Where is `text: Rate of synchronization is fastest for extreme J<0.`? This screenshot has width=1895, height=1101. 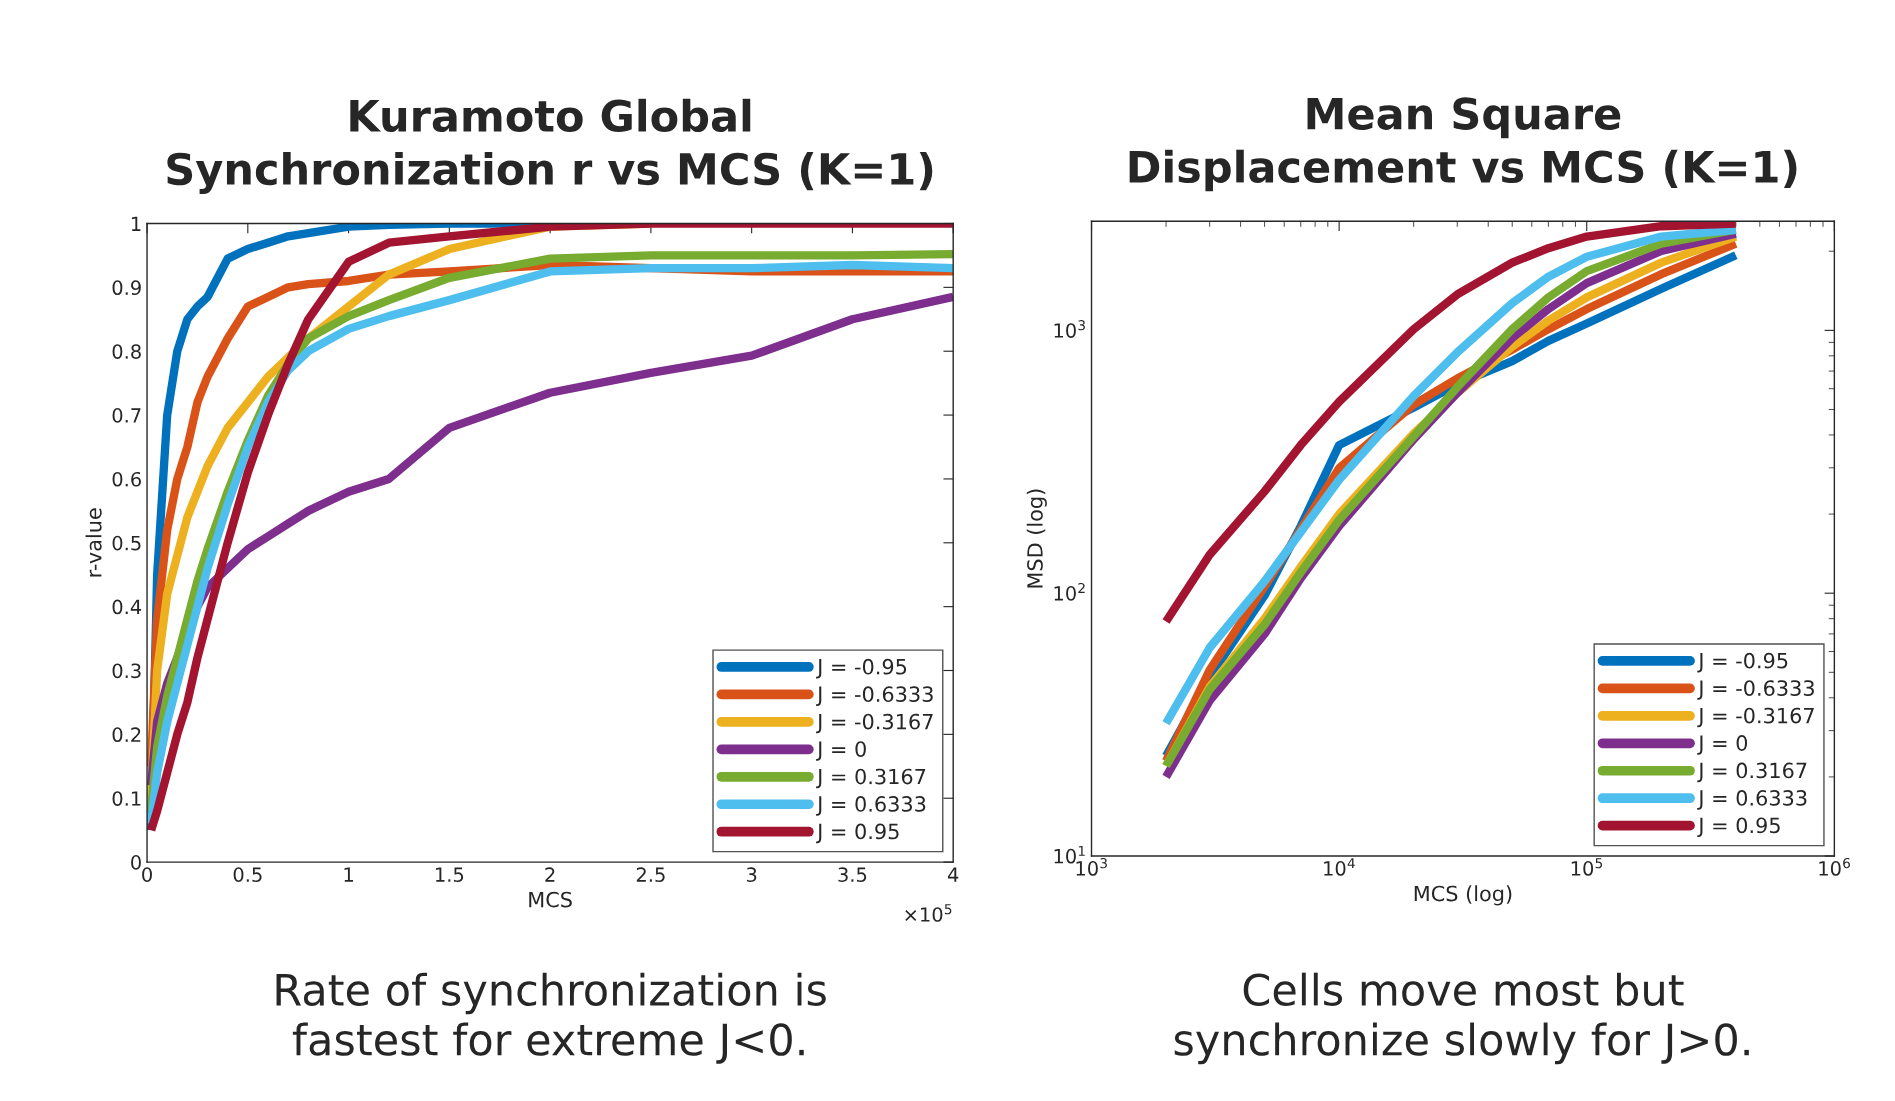
text: Rate of synchronization is fastest for extreme J<0. is located at coordinates (551, 1018).